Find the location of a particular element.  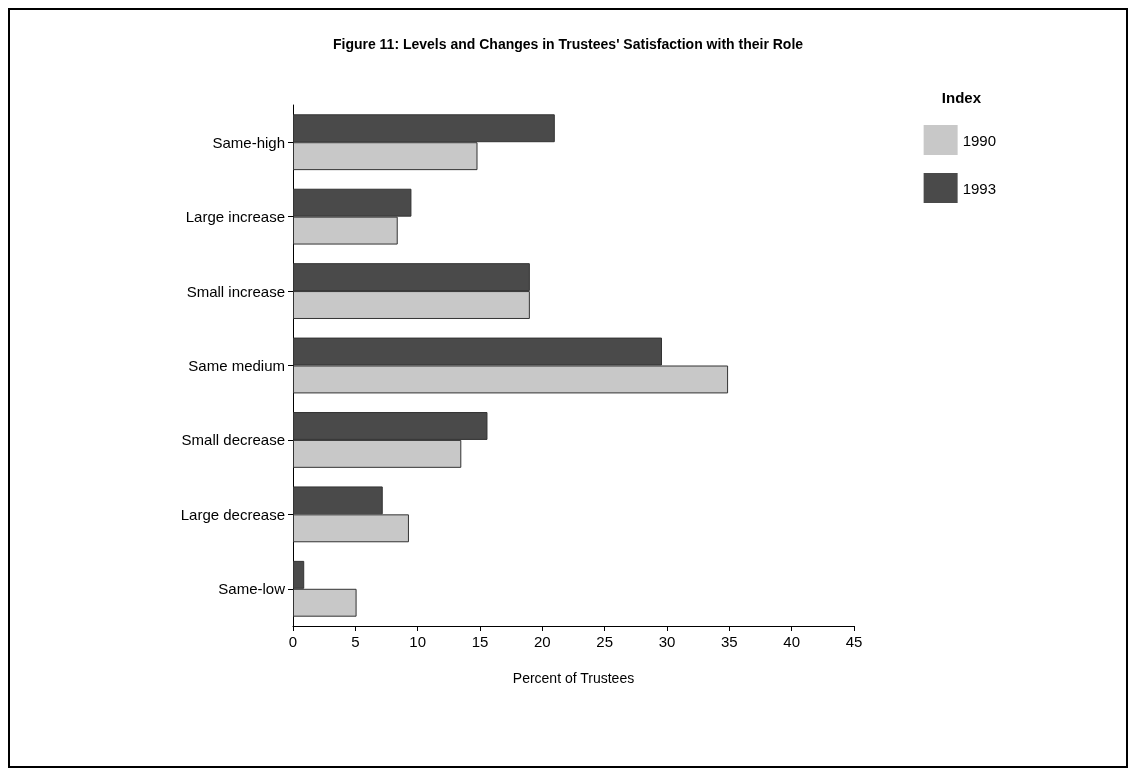

y-tick-label: Small decrease is located at coordinates (233, 440).